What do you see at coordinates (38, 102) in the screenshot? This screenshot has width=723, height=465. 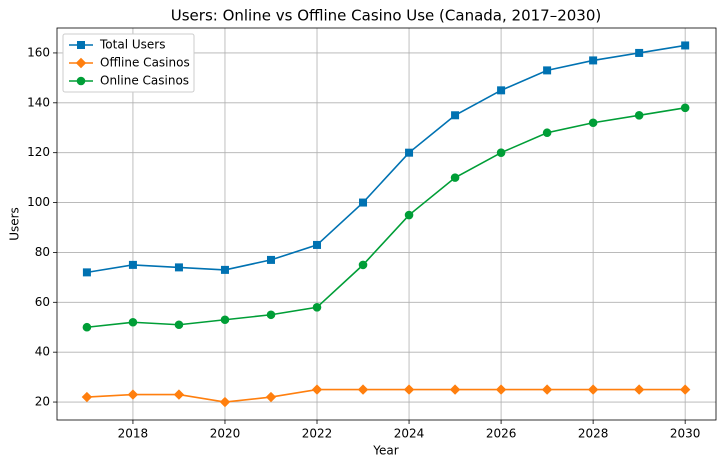 I see `y-tick-label: 140` at bounding box center [38, 102].